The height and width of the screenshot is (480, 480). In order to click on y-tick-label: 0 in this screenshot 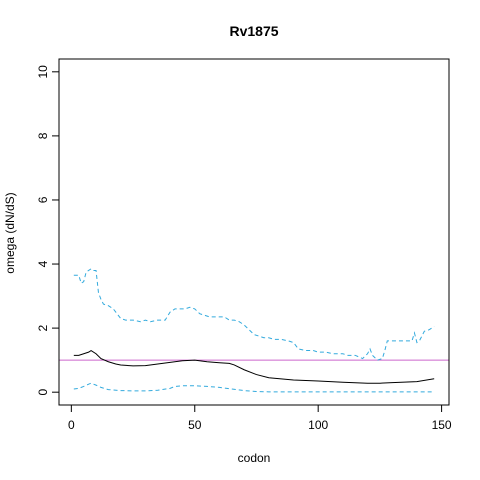, I will do `click(43, 392)`.